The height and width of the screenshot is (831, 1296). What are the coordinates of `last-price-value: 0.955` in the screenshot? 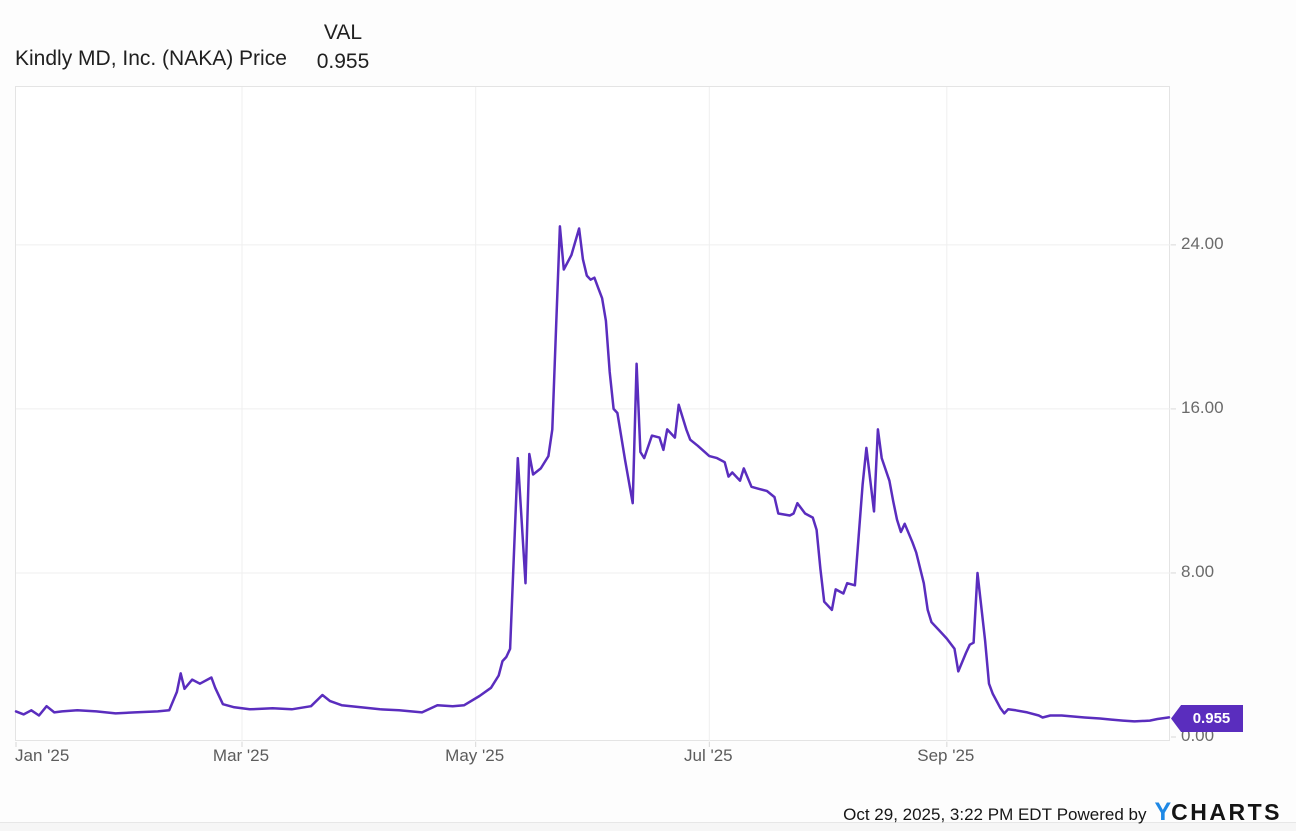 It's located at (1211, 718).